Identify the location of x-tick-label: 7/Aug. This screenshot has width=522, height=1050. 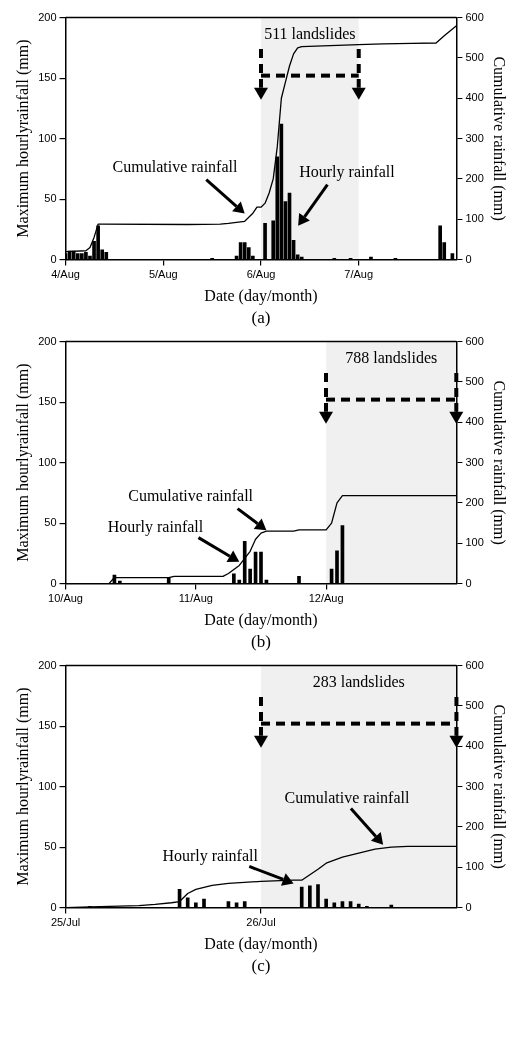
(359, 274).